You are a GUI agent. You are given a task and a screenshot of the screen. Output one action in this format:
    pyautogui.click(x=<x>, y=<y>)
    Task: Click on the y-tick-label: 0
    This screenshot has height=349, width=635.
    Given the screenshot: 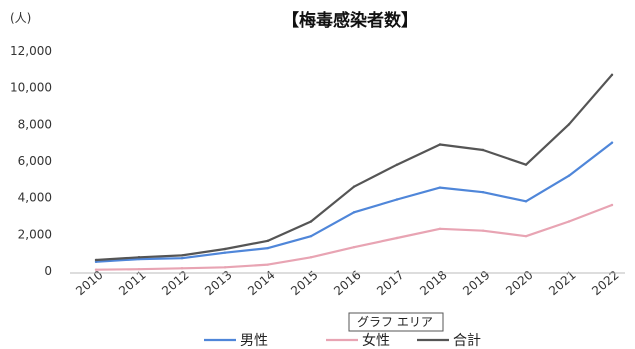 What is the action you would take?
    pyautogui.click(x=48, y=271)
    